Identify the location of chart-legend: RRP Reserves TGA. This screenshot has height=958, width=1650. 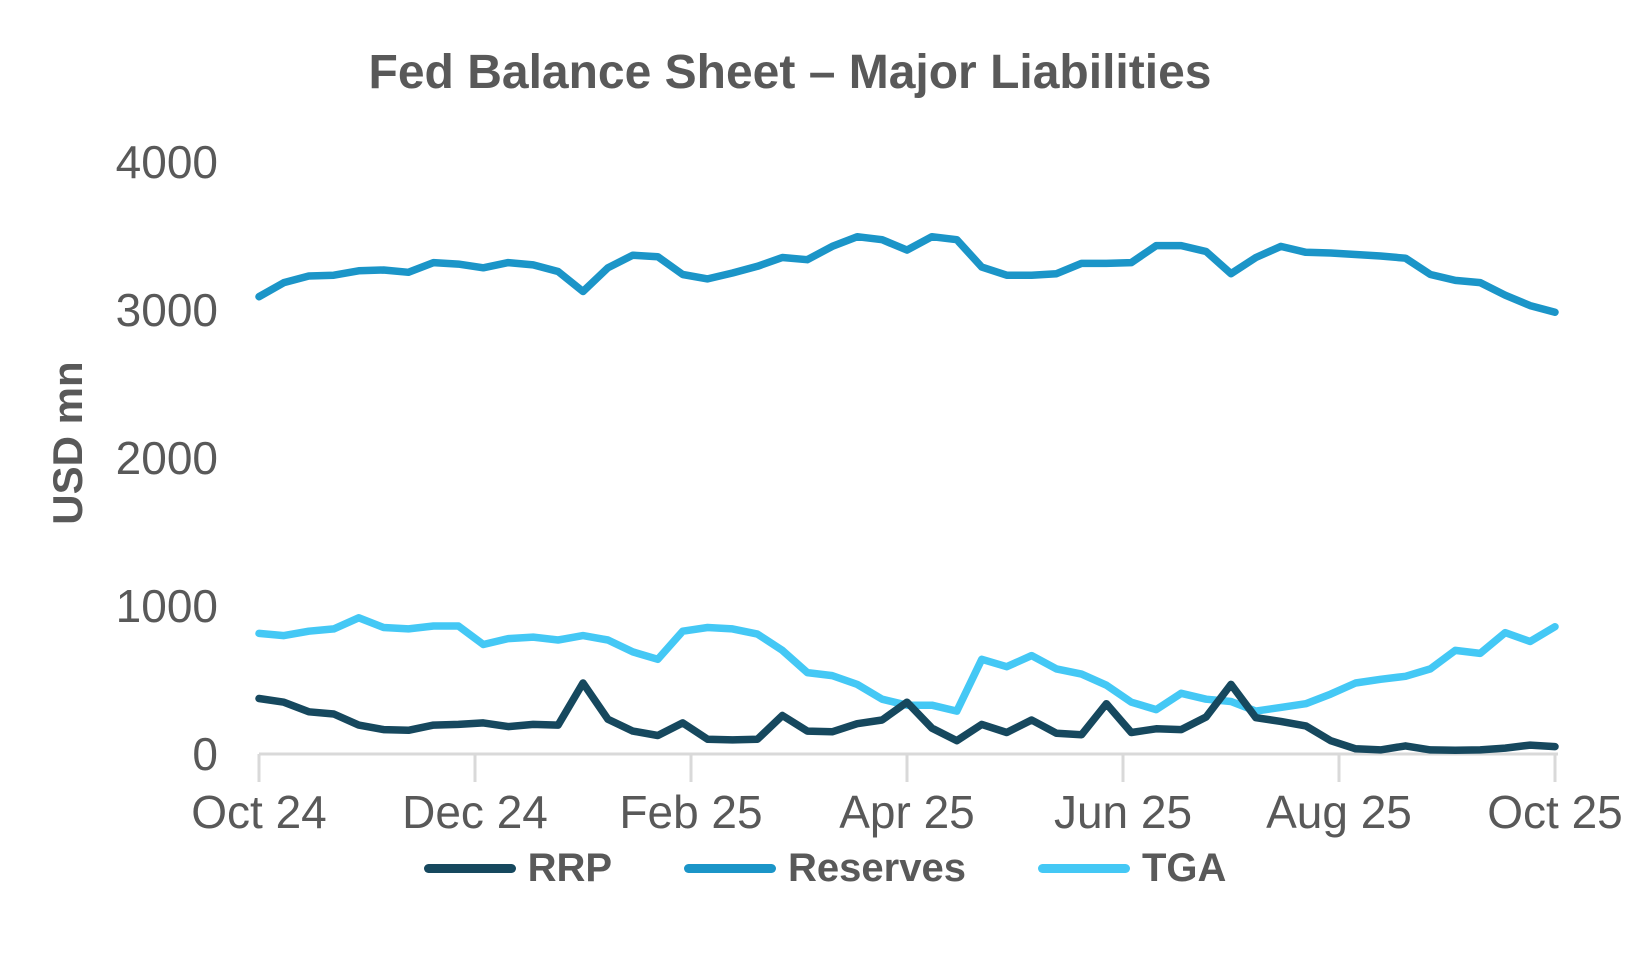
(825, 868).